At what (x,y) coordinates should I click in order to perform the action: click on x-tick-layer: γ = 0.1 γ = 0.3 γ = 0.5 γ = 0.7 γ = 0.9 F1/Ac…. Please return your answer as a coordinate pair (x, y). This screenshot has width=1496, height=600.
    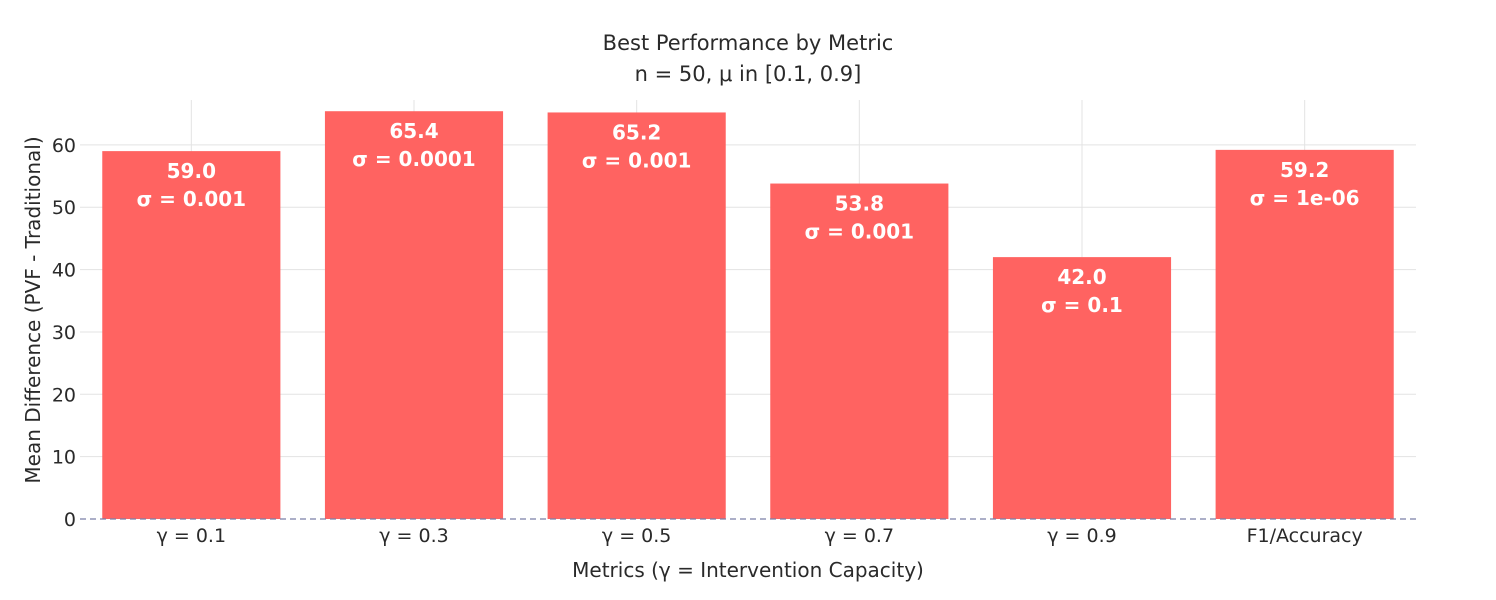
    Looking at the image, I should click on (760, 536).